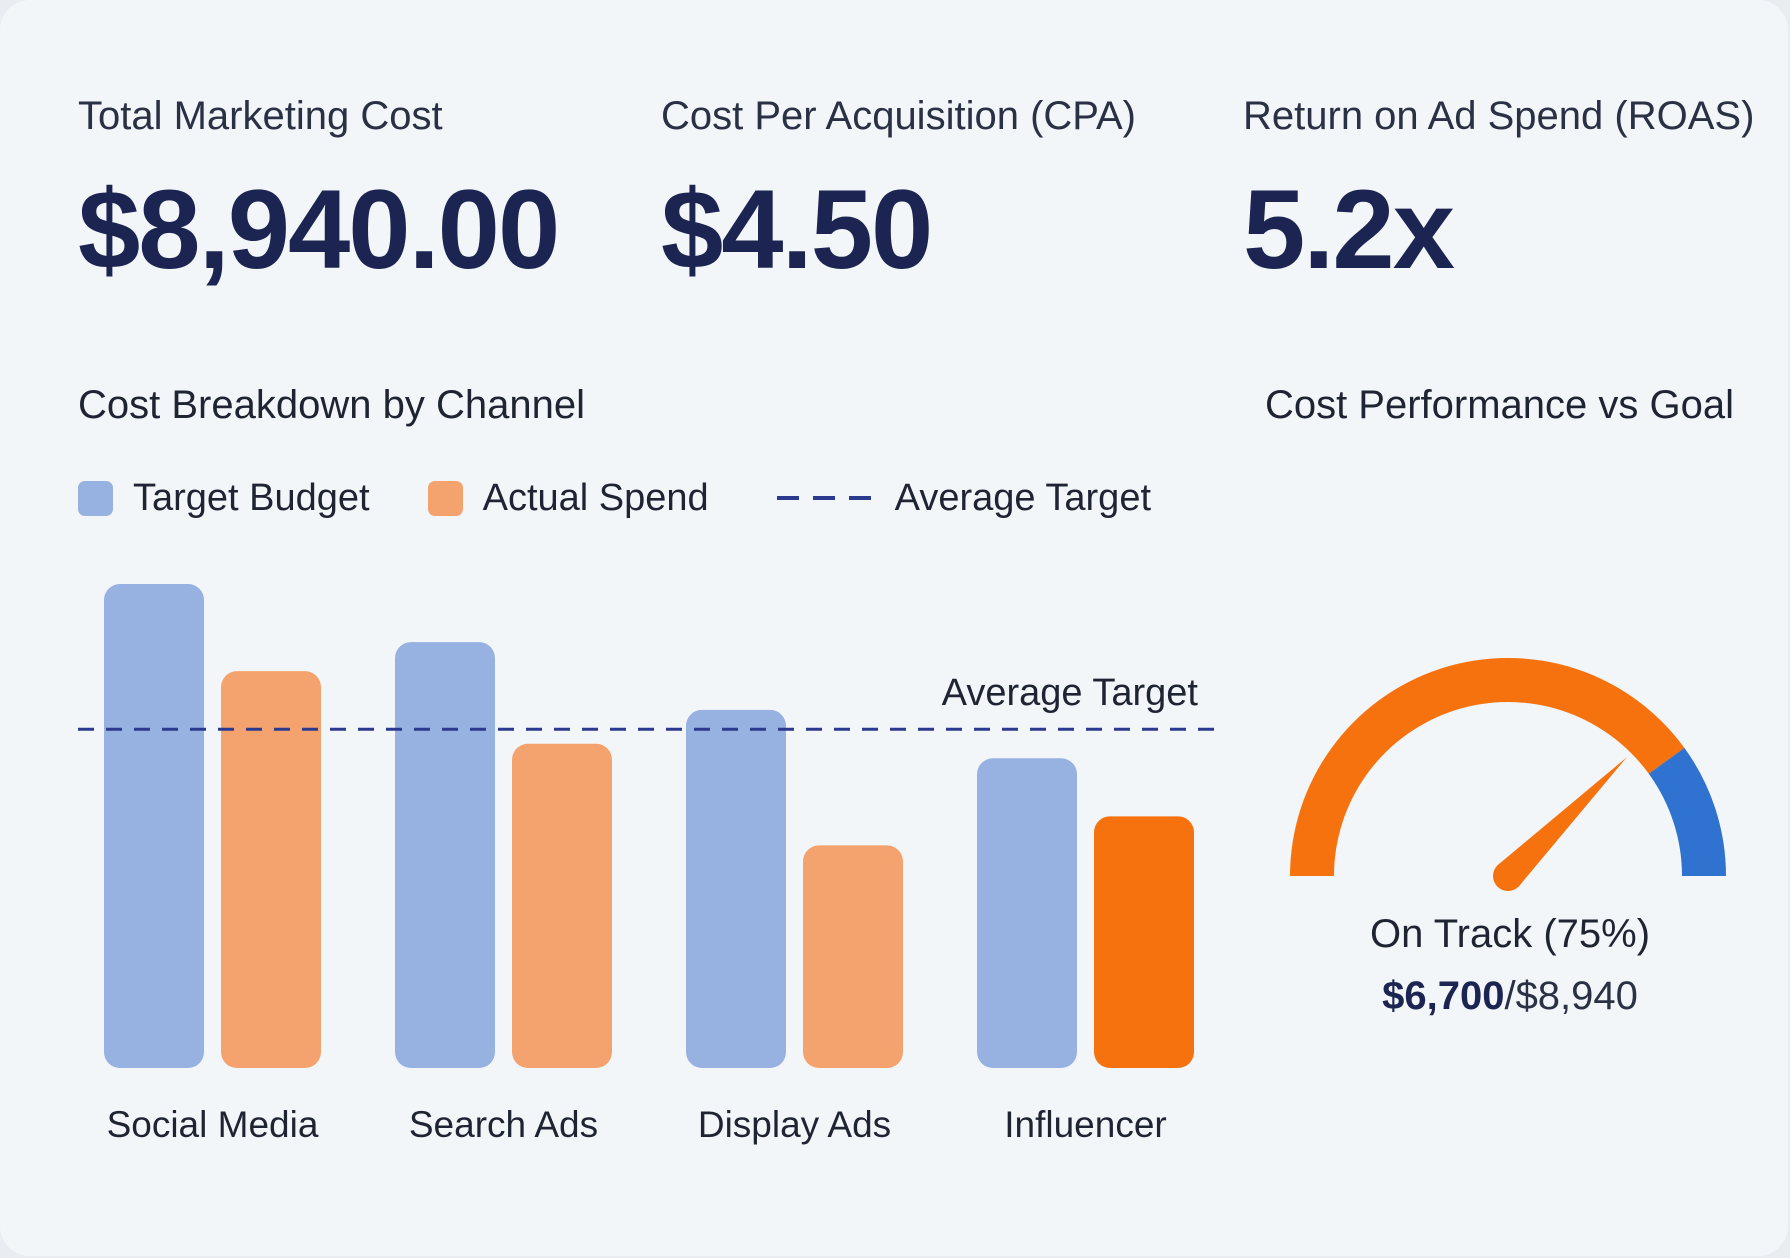 This screenshot has width=1790, height=1258. Describe the element at coordinates (503, 1124) in the screenshot. I see `x-tick-label: Search Ads` at that location.